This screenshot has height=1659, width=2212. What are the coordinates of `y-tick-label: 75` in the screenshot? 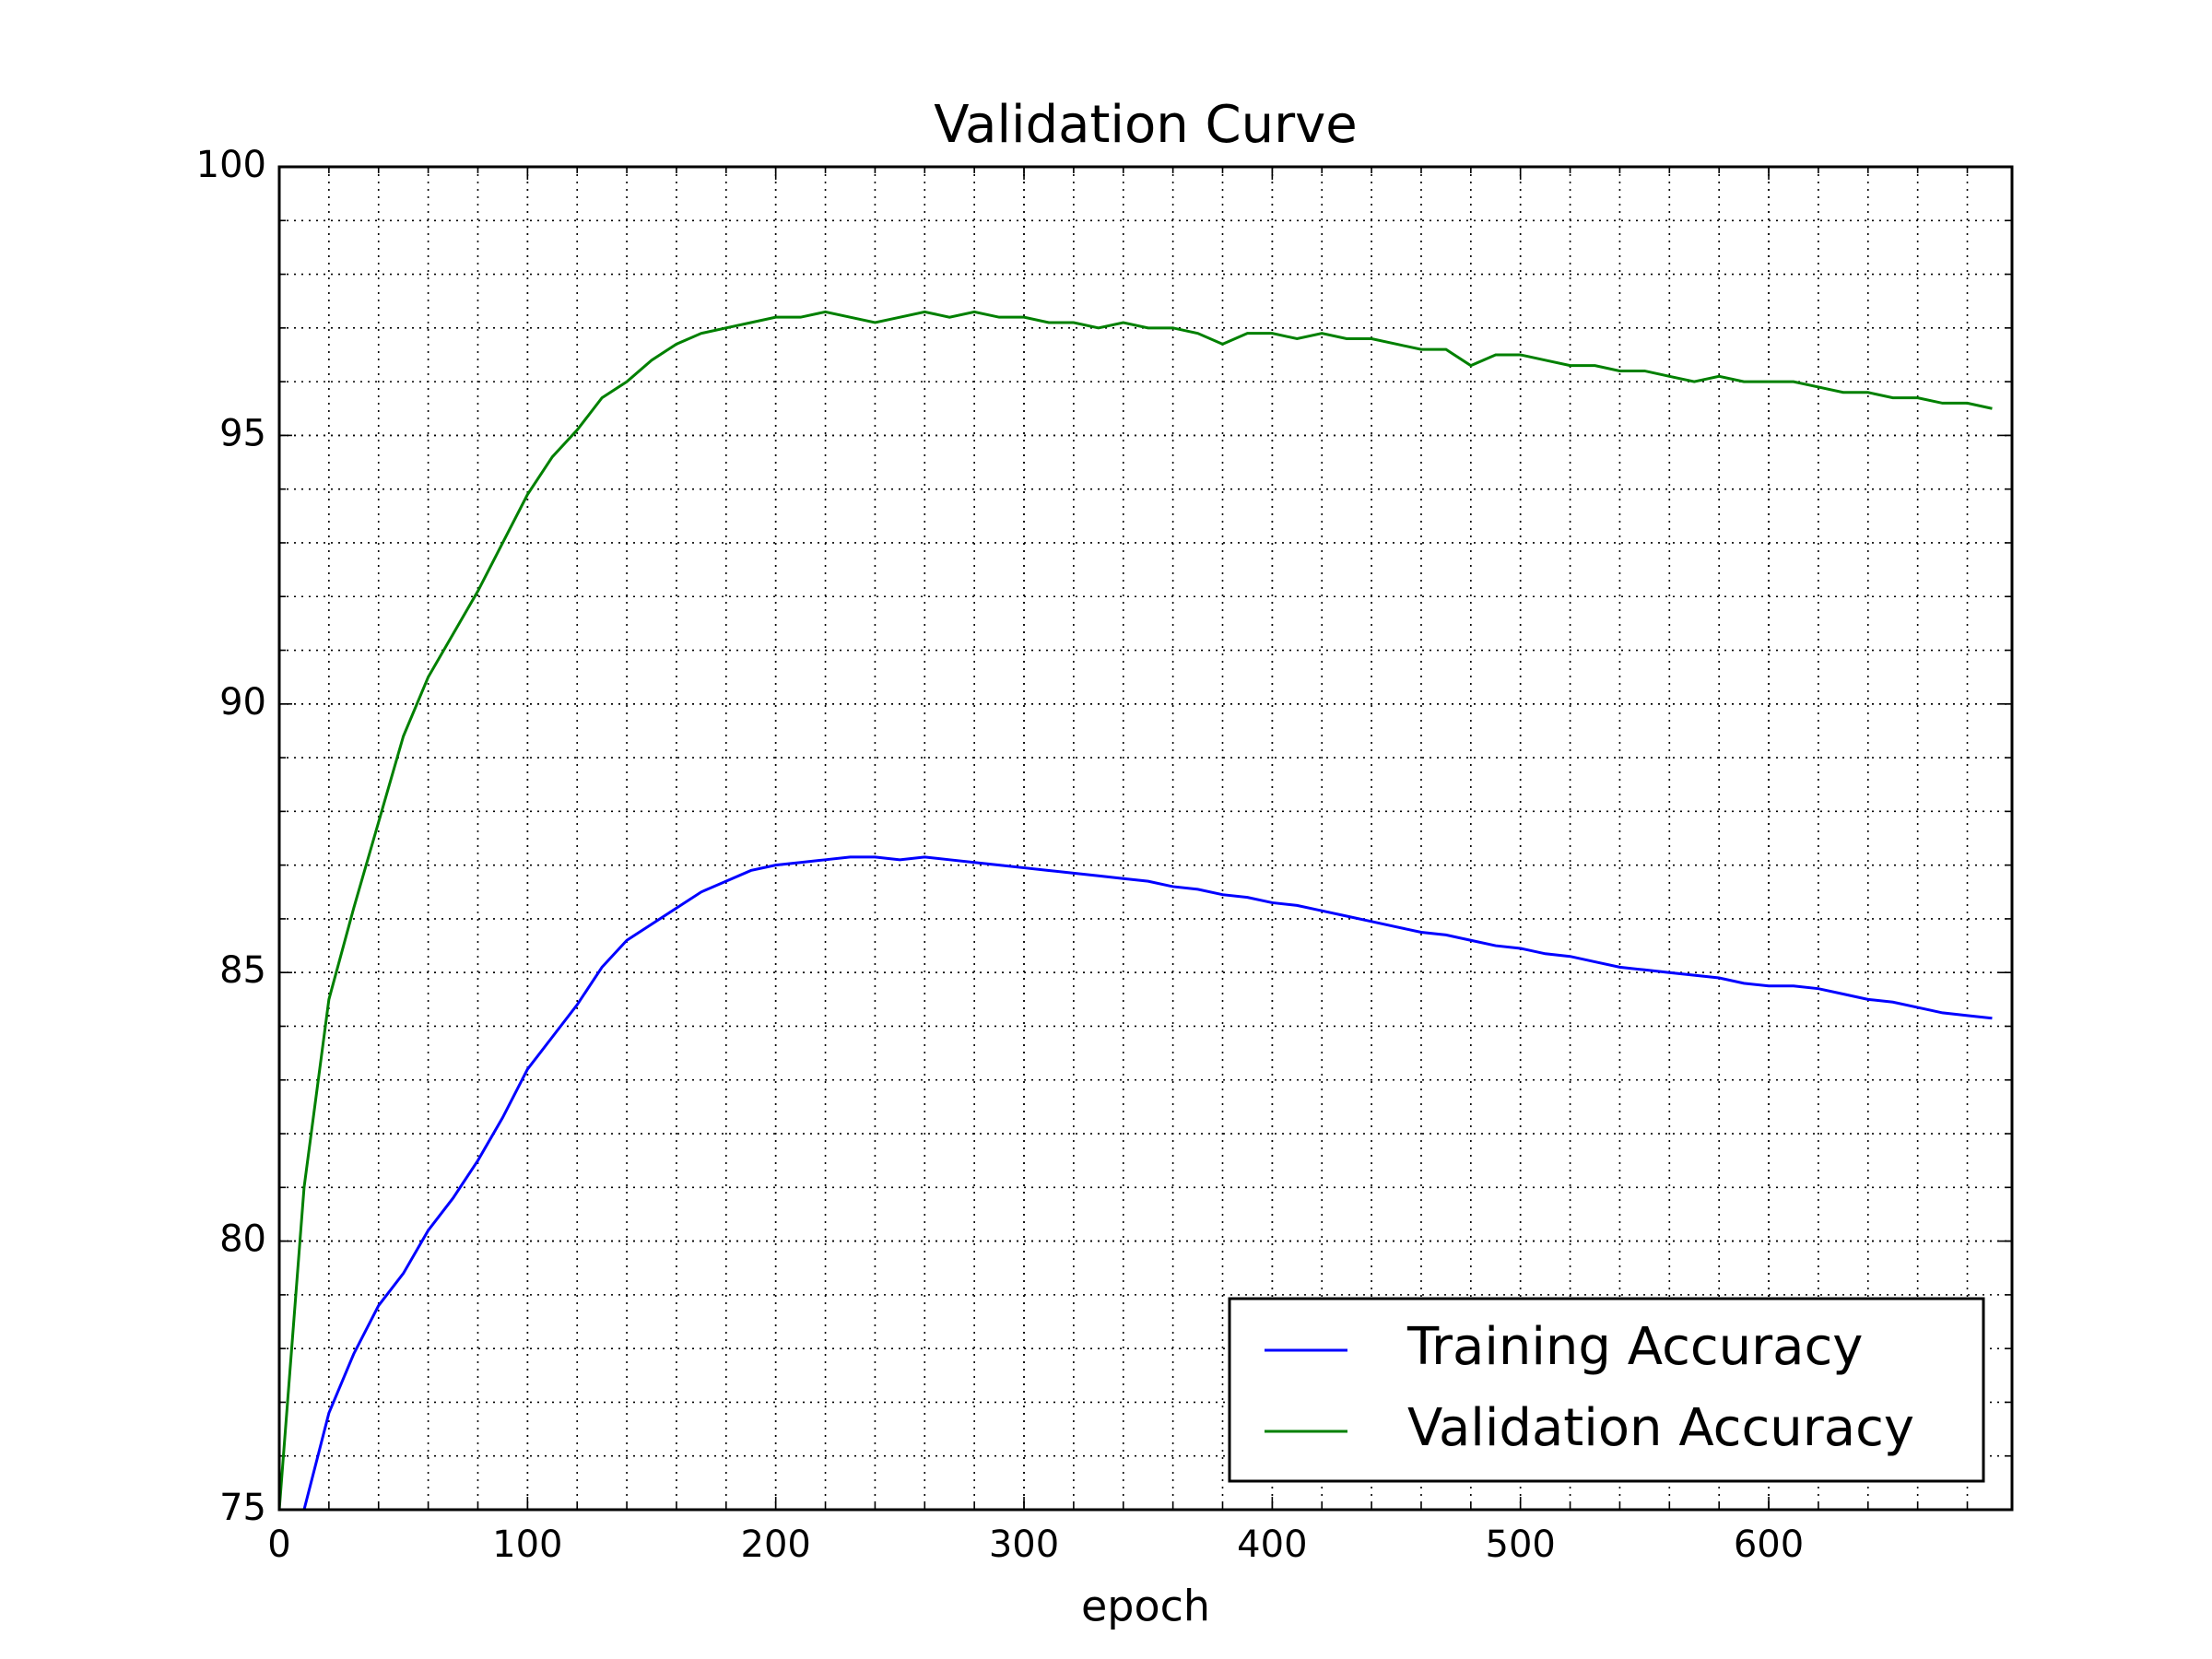 It's located at (242, 1508).